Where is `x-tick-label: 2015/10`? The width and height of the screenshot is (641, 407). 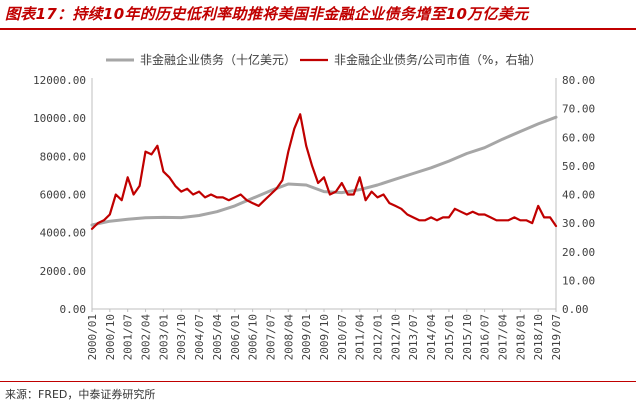 x-tick-label: 2015/10 is located at coordinates (467, 337).